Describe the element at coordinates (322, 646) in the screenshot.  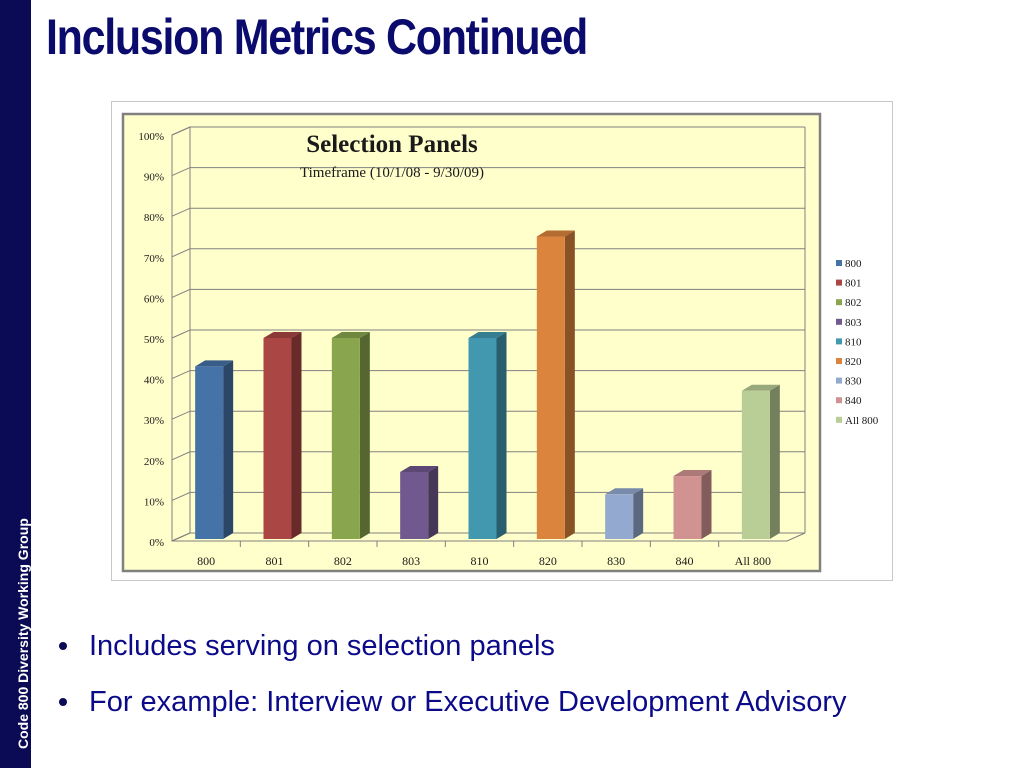
I see `bullet-text: Includes serving on selection panels` at that location.